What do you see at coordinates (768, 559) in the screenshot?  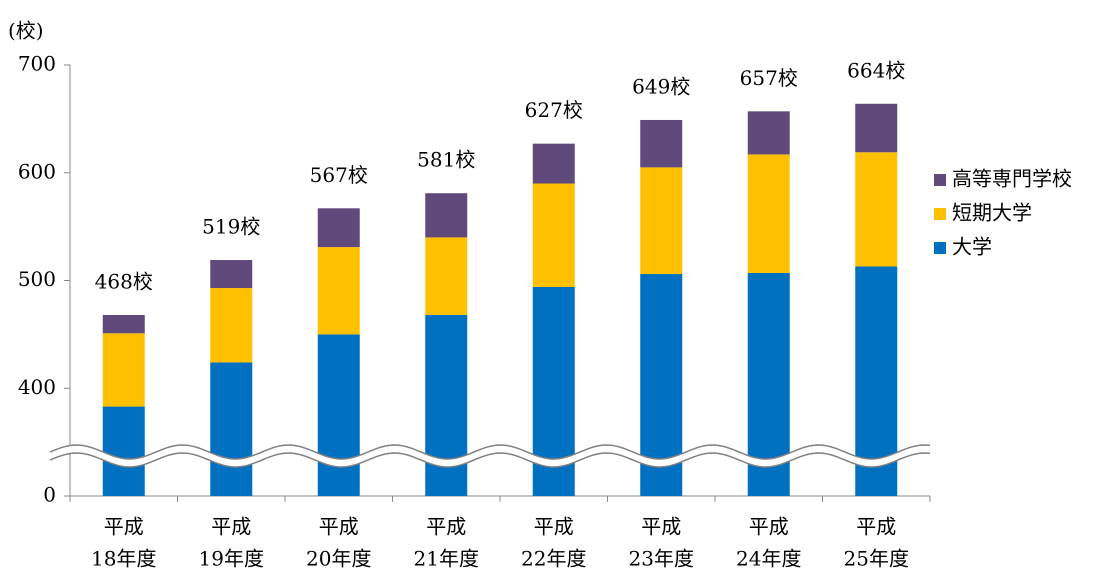 I see `x-tick-label: 24年度` at bounding box center [768, 559].